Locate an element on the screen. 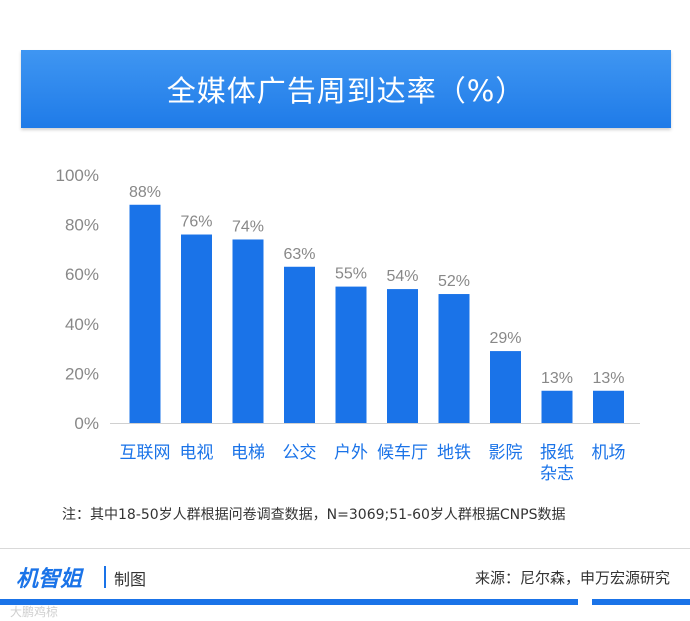 Image resolution: width=690 pixels, height=621 pixels. bar-value-label: 74% is located at coordinates (248, 226).